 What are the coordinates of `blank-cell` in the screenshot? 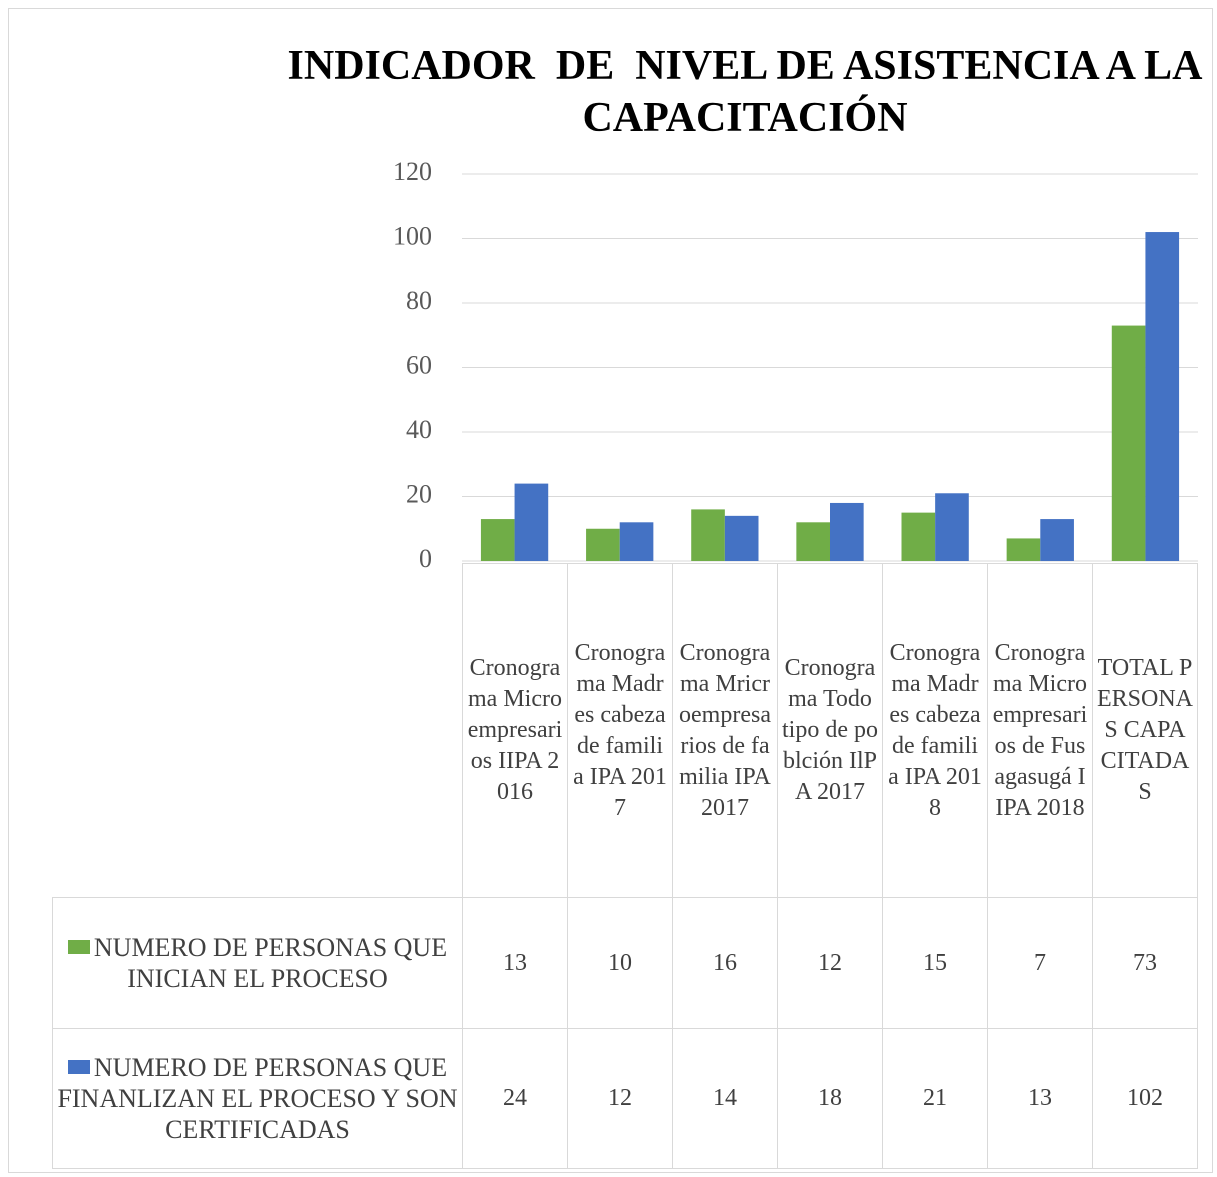 It's located at (257, 730).